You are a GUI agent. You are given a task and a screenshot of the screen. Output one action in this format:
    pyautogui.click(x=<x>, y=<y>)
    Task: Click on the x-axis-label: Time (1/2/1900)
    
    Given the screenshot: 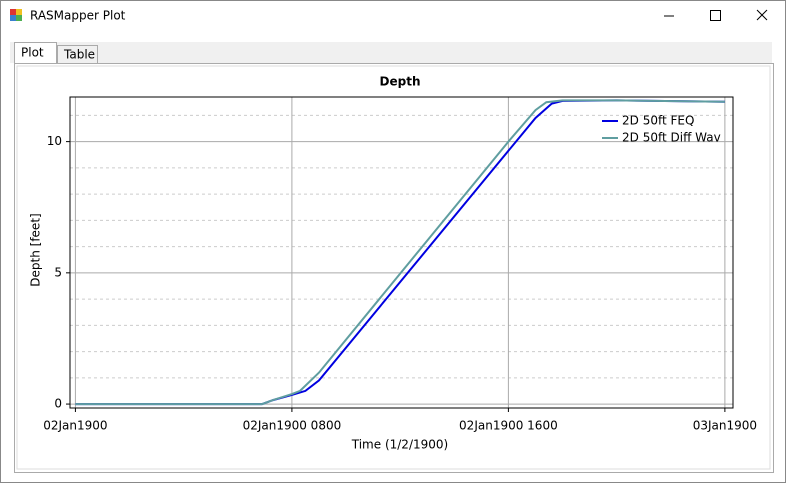 What is the action you would take?
    pyautogui.click(x=399, y=445)
    